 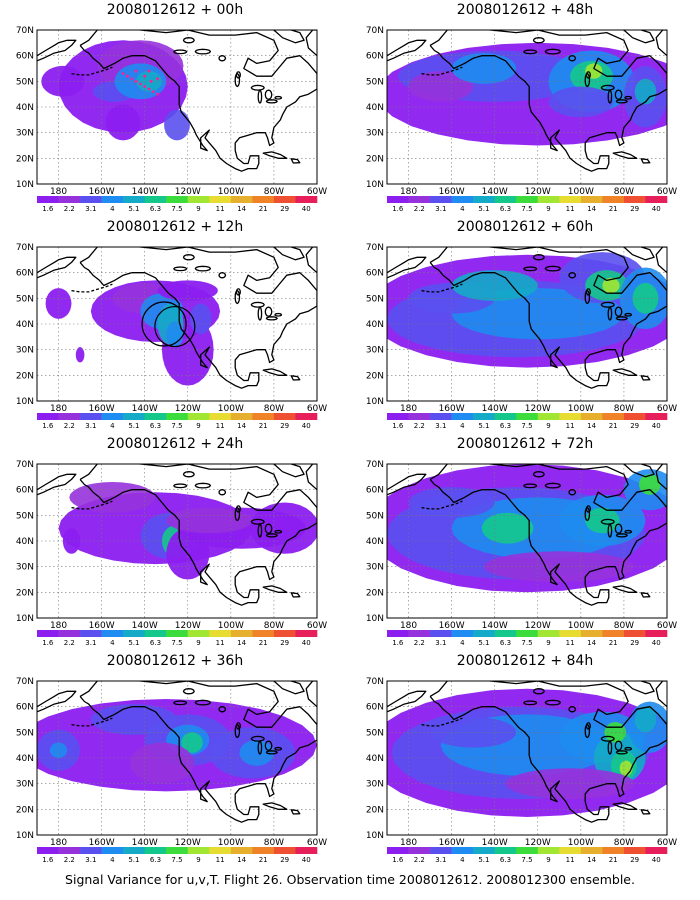 What do you see at coordinates (176, 860) in the screenshot?
I see `colorbar-label: 7.5` at bounding box center [176, 860].